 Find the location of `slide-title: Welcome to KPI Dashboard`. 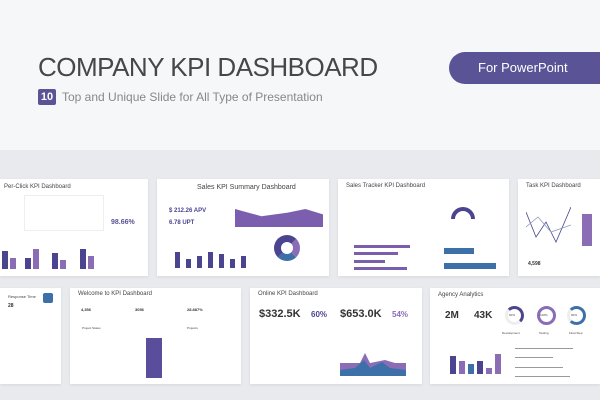

slide-title: Welcome to KPI Dashboard is located at coordinates (115, 294).